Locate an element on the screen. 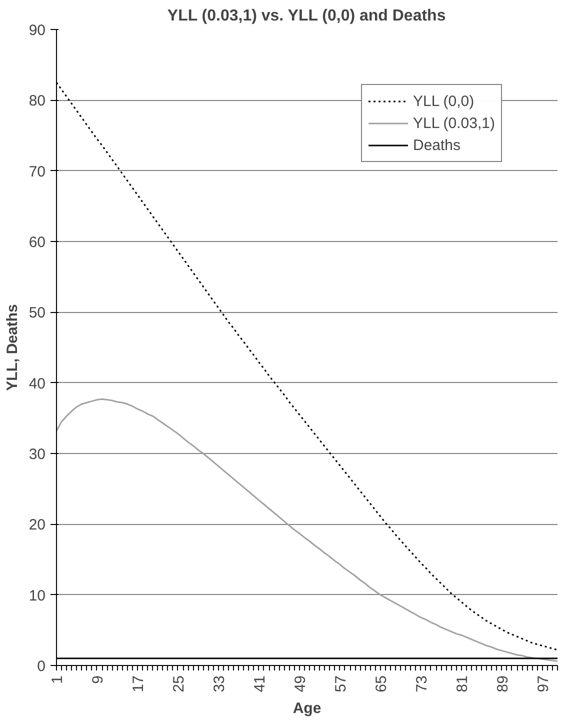  x-tick-label: 49 is located at coordinates (300, 683).